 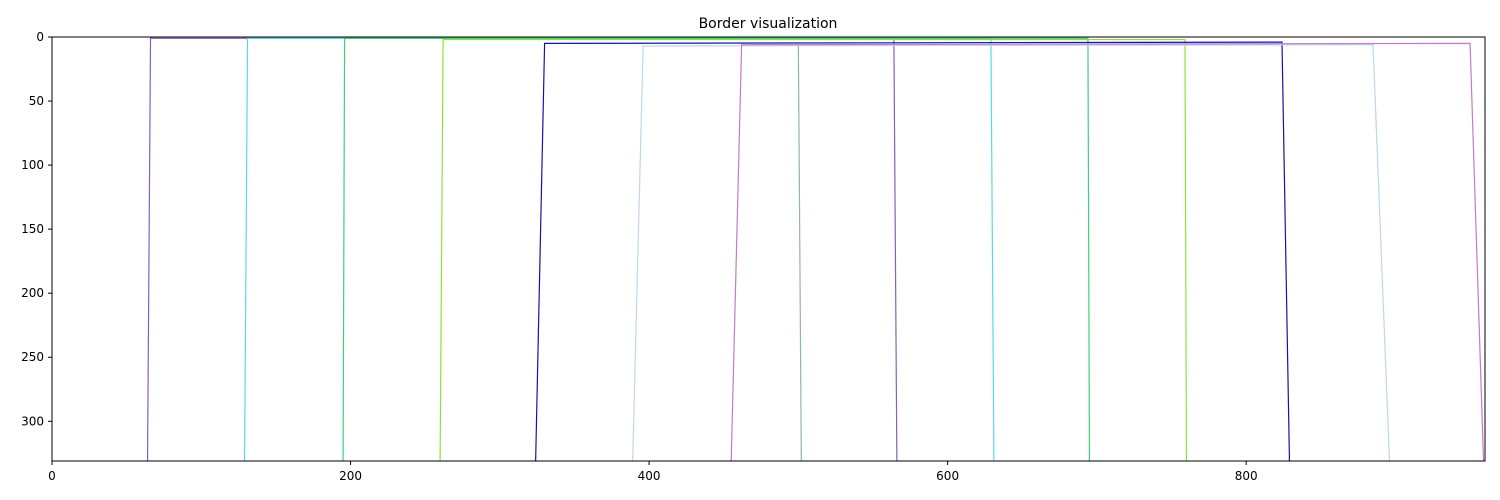 I want to click on y-axis-ticks: 0 50 100 150 200 250 300, so click(x=36, y=229).